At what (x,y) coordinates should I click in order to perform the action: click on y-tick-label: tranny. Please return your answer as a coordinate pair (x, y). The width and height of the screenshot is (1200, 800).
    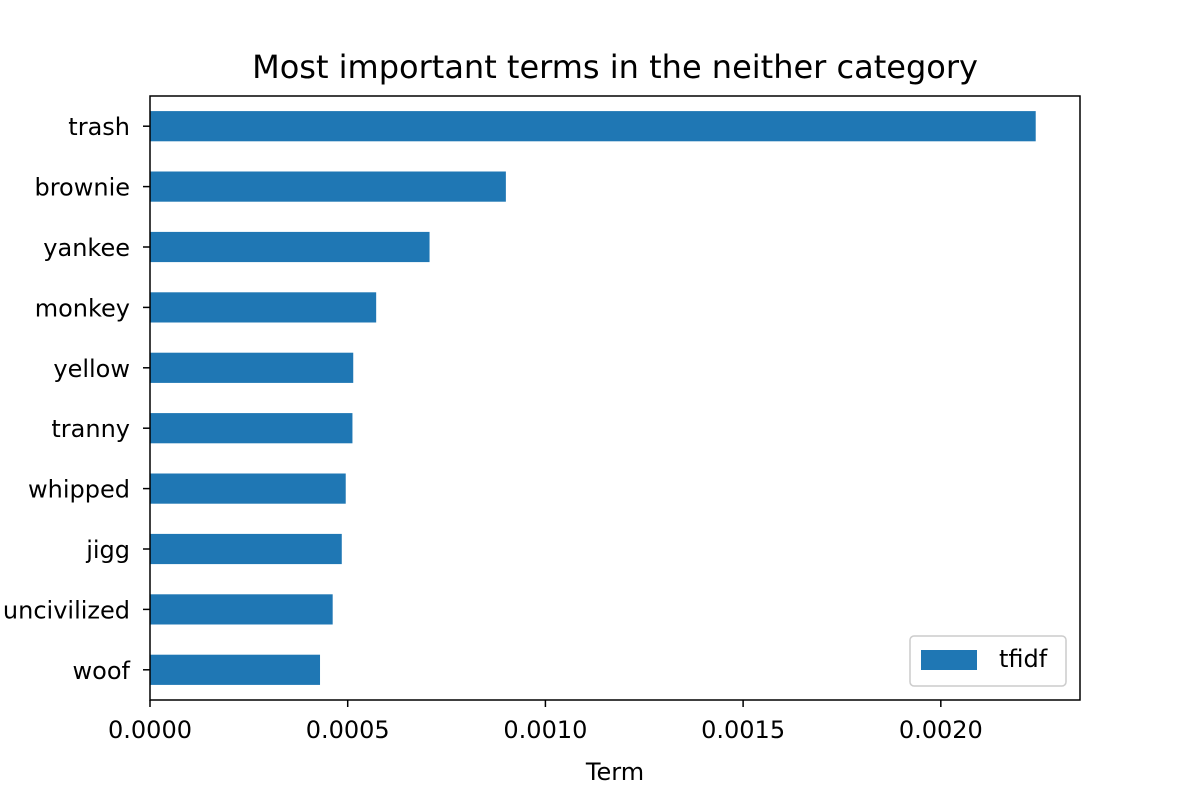
    Looking at the image, I should click on (90, 429).